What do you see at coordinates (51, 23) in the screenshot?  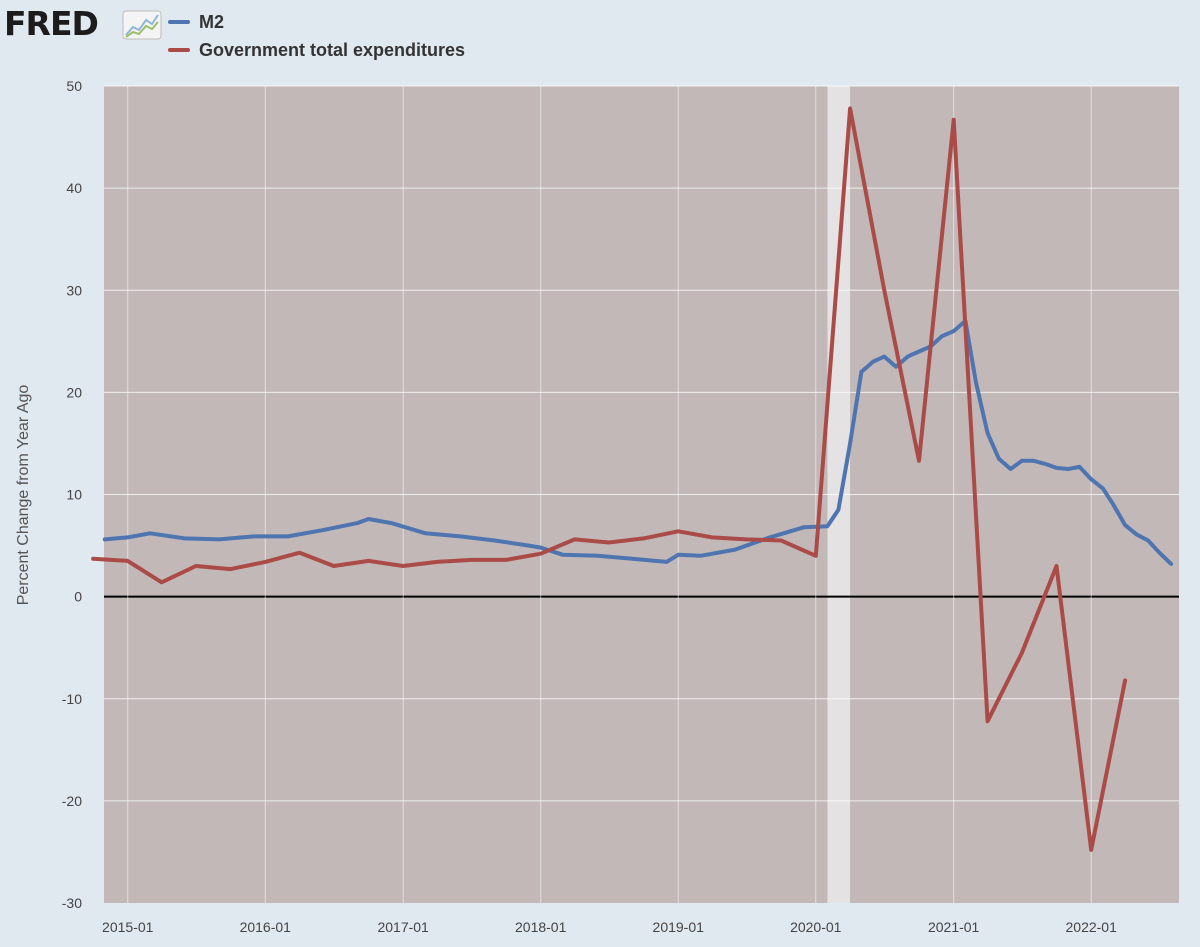 I see `fred-logo-text: FRED` at bounding box center [51, 23].